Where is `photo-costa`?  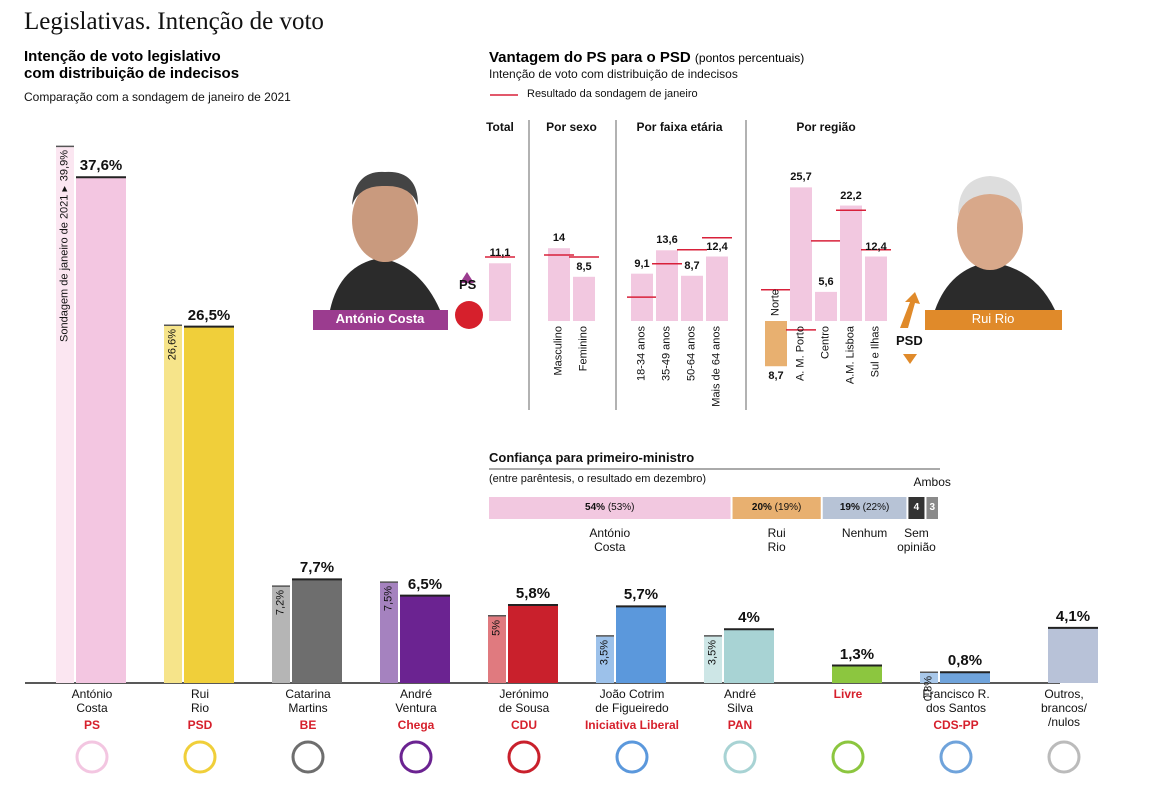
photo-costa is located at coordinates (380, 247).